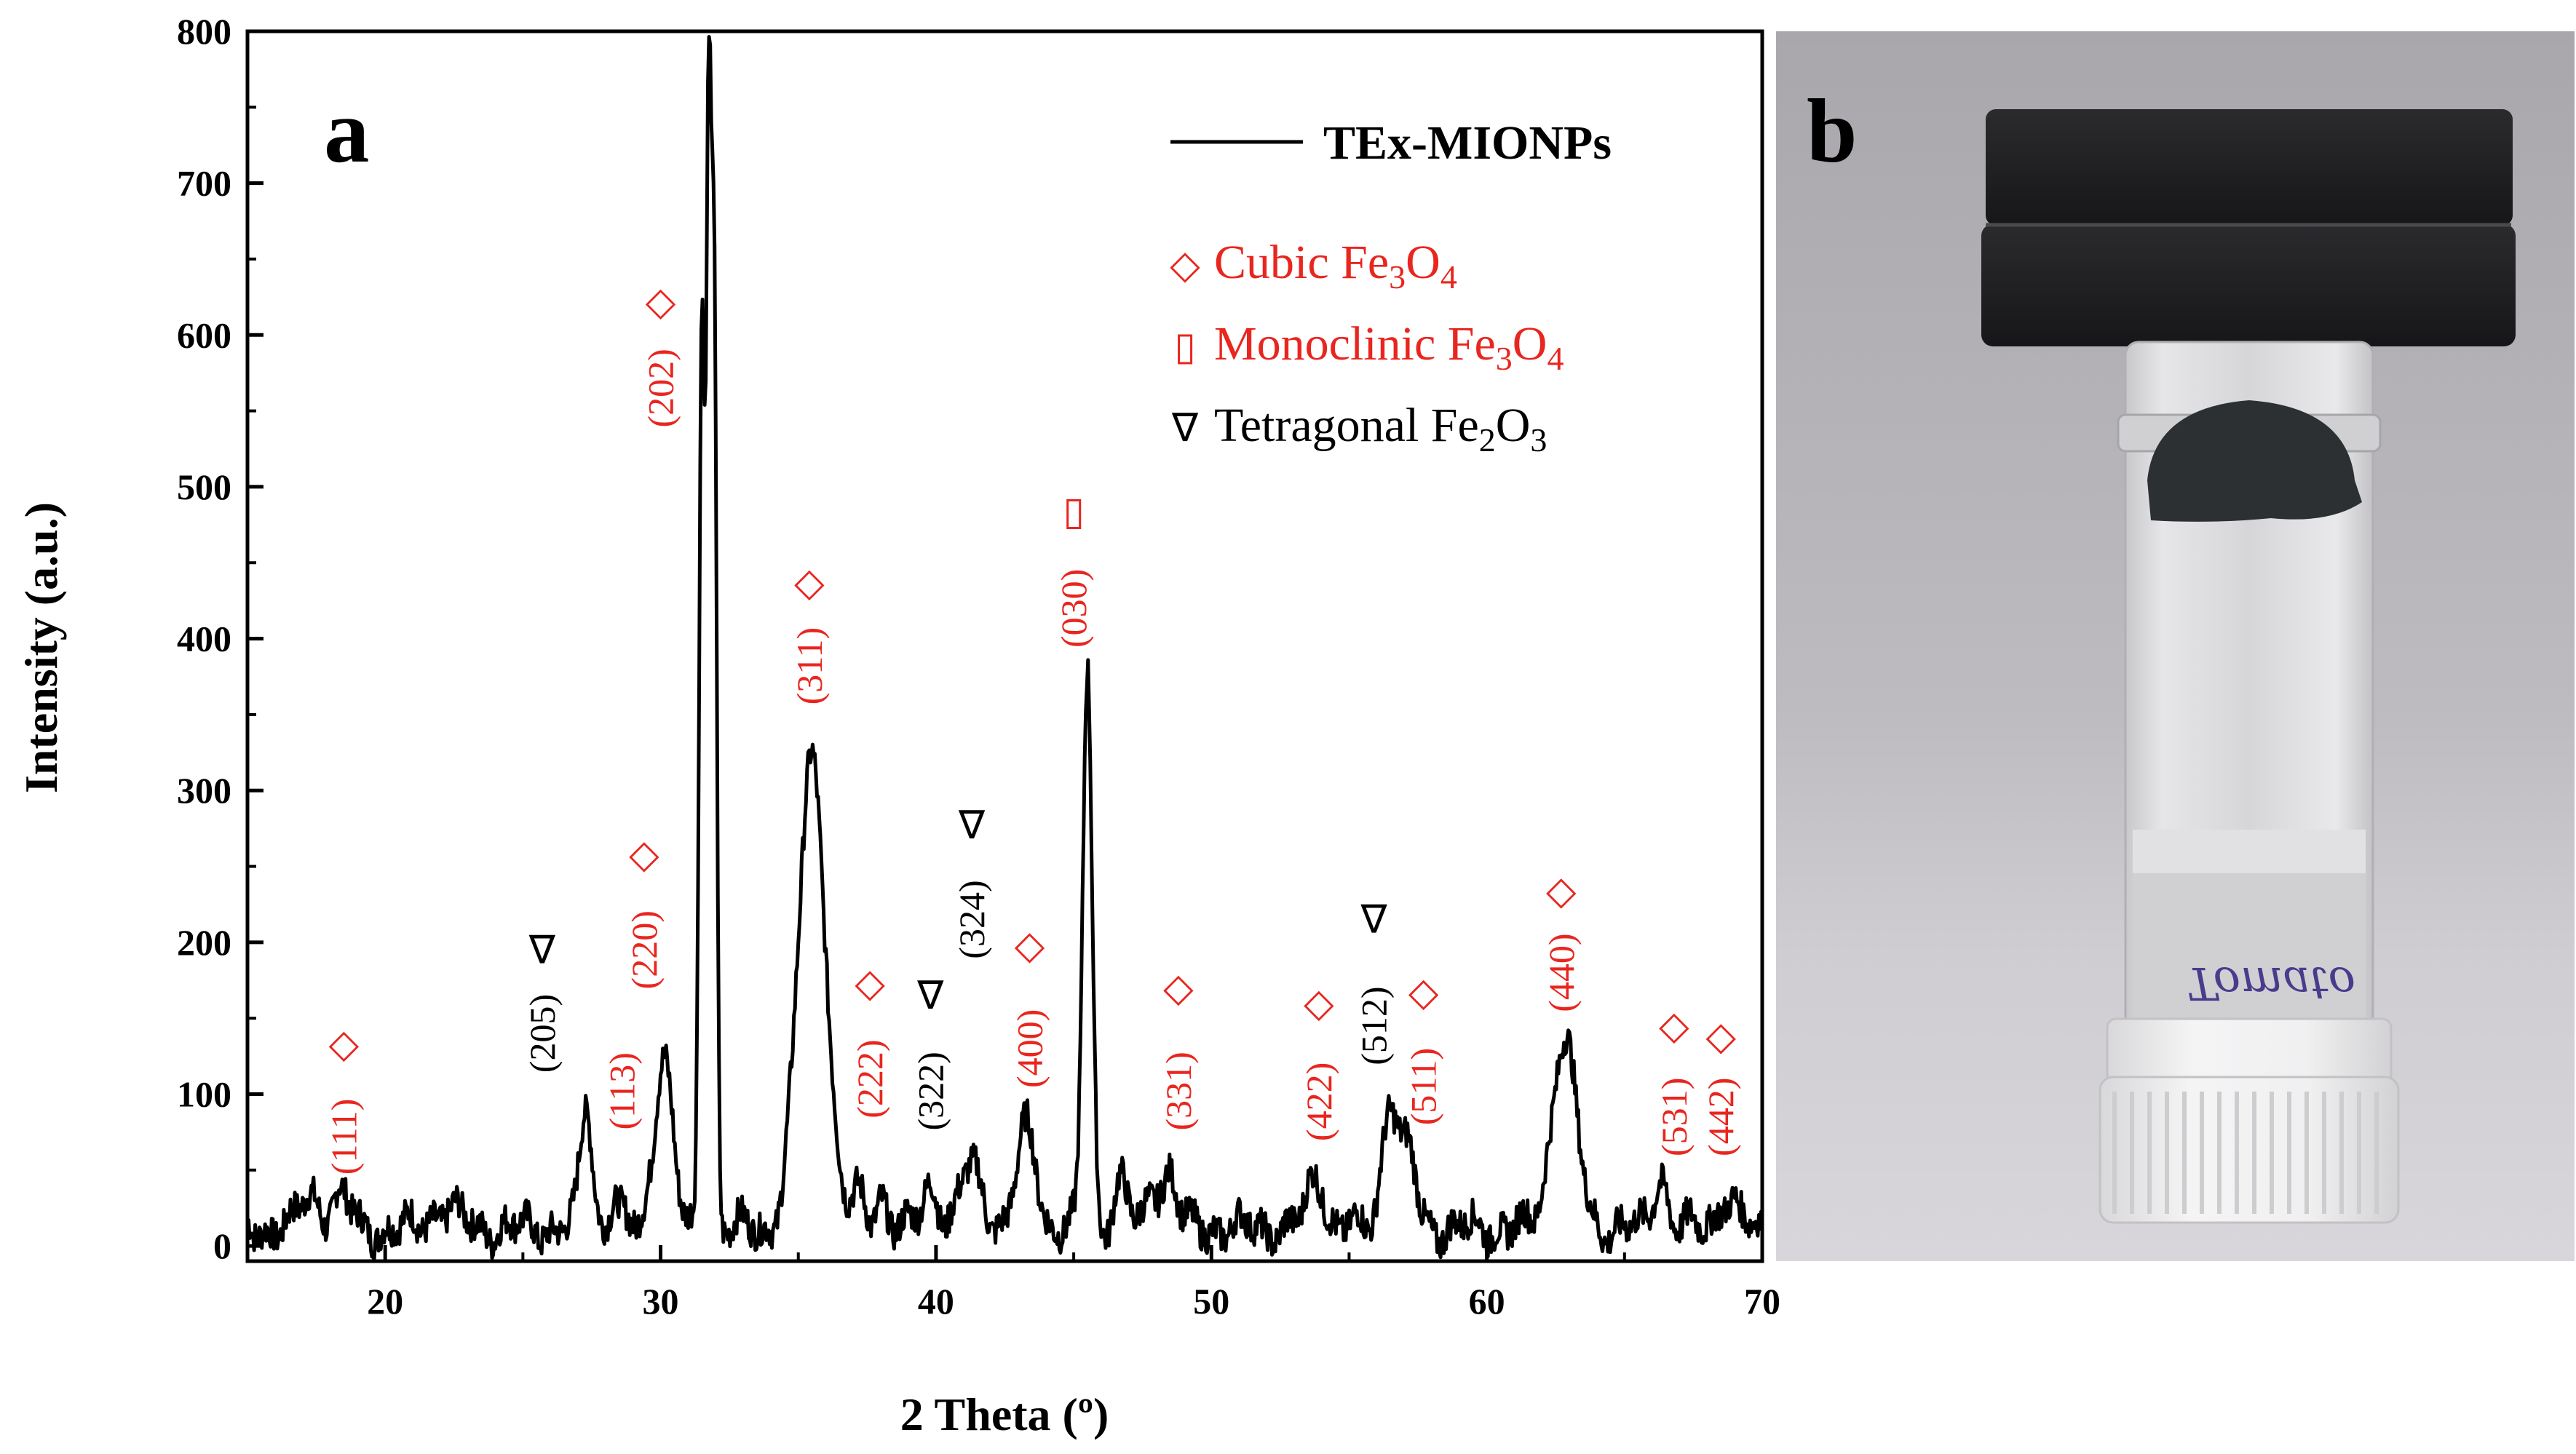 The image size is (2576, 1454). What do you see at coordinates (661, 388) in the screenshot?
I see `hkl-label: (202)` at bounding box center [661, 388].